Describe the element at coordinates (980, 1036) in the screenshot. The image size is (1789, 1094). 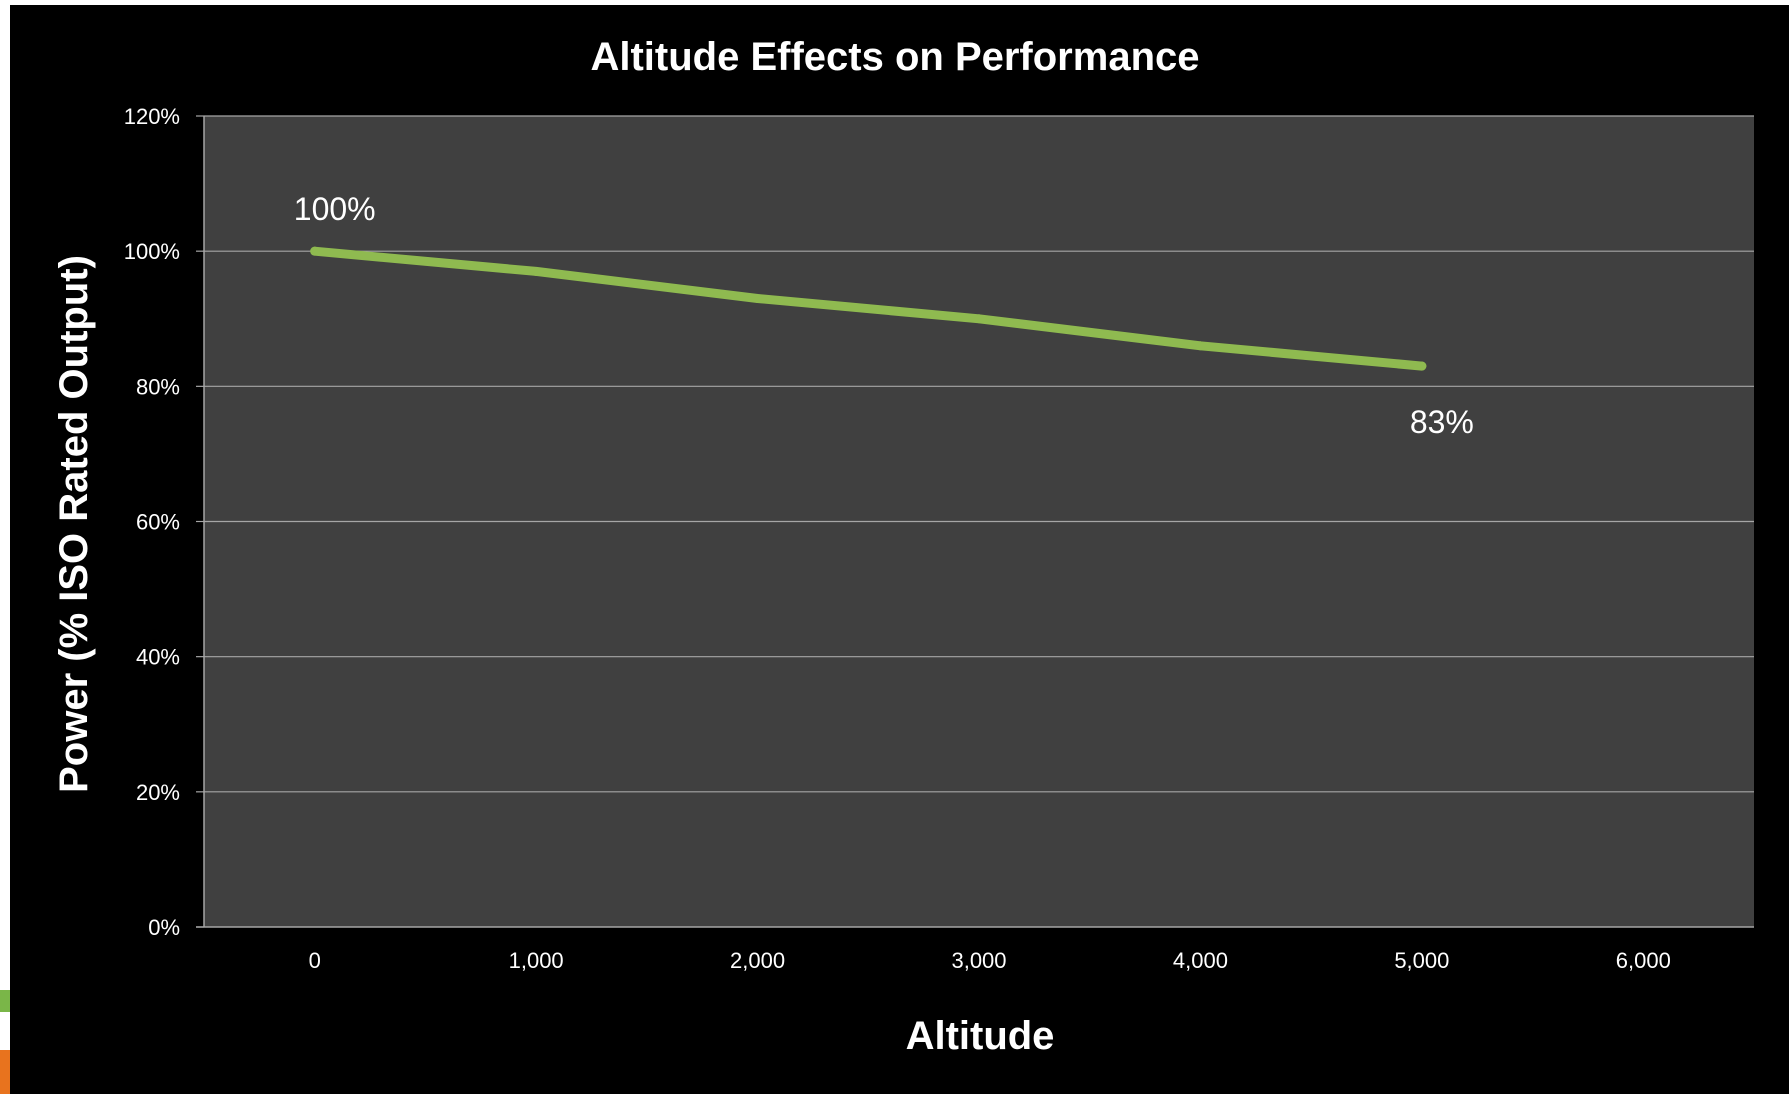
I see `x-axis-label: Altitude` at that location.